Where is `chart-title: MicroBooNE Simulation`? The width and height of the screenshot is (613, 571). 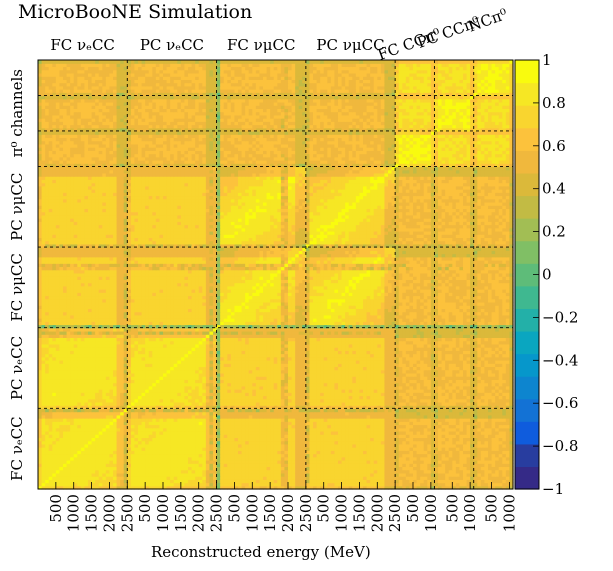 chart-title: MicroBooNE Simulation is located at coordinates (135, 12).